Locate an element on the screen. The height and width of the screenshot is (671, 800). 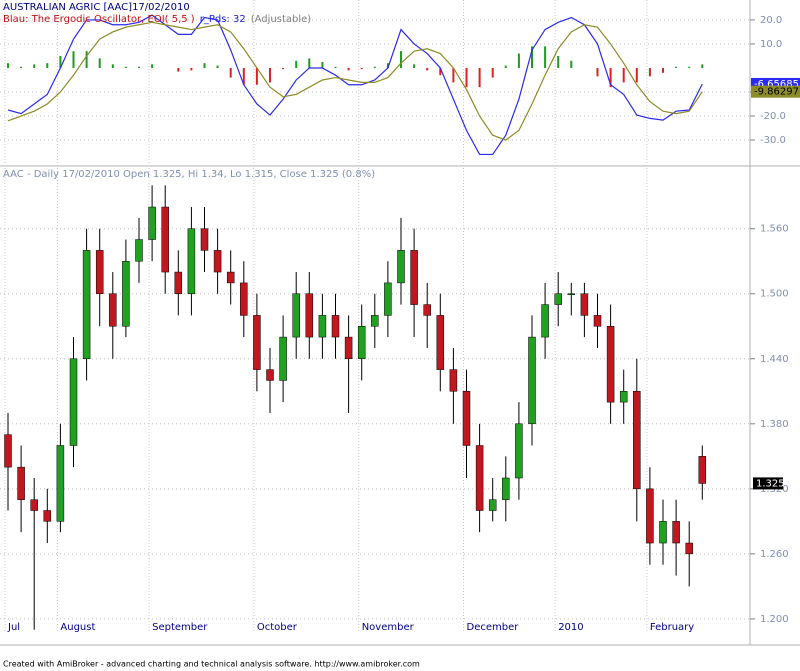
y-tick-label: 1.440 is located at coordinates (774, 359).